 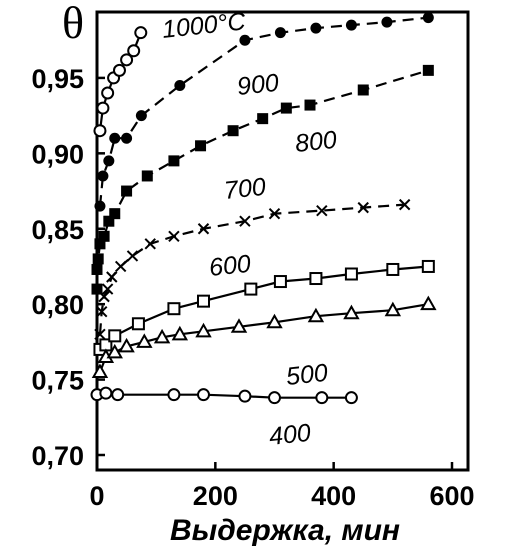 I want to click on series-label: 400, so click(x=290, y=435).